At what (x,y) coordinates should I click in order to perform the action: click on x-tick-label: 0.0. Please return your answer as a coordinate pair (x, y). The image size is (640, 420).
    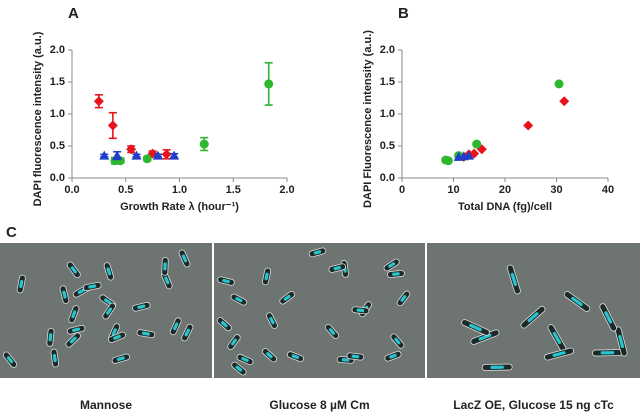
    Looking at the image, I should click on (71, 190).